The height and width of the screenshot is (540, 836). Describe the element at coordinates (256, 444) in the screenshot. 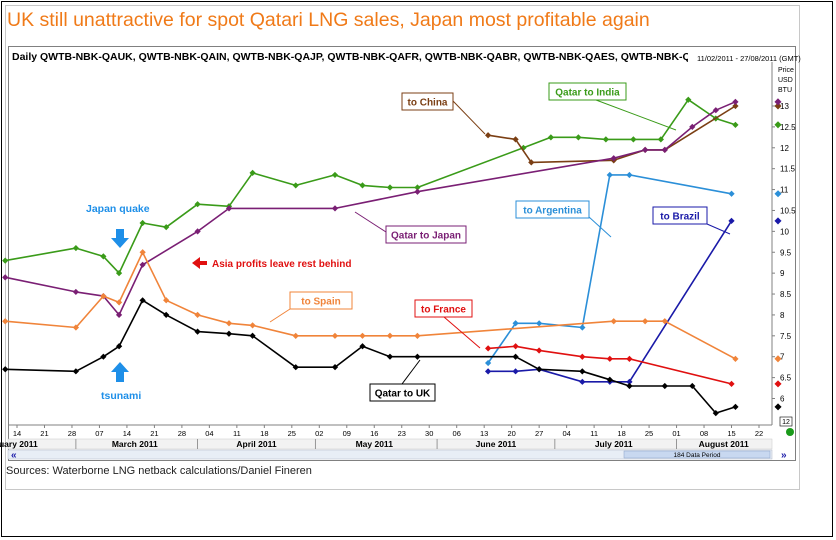

I see `month-label: April 2011` at that location.